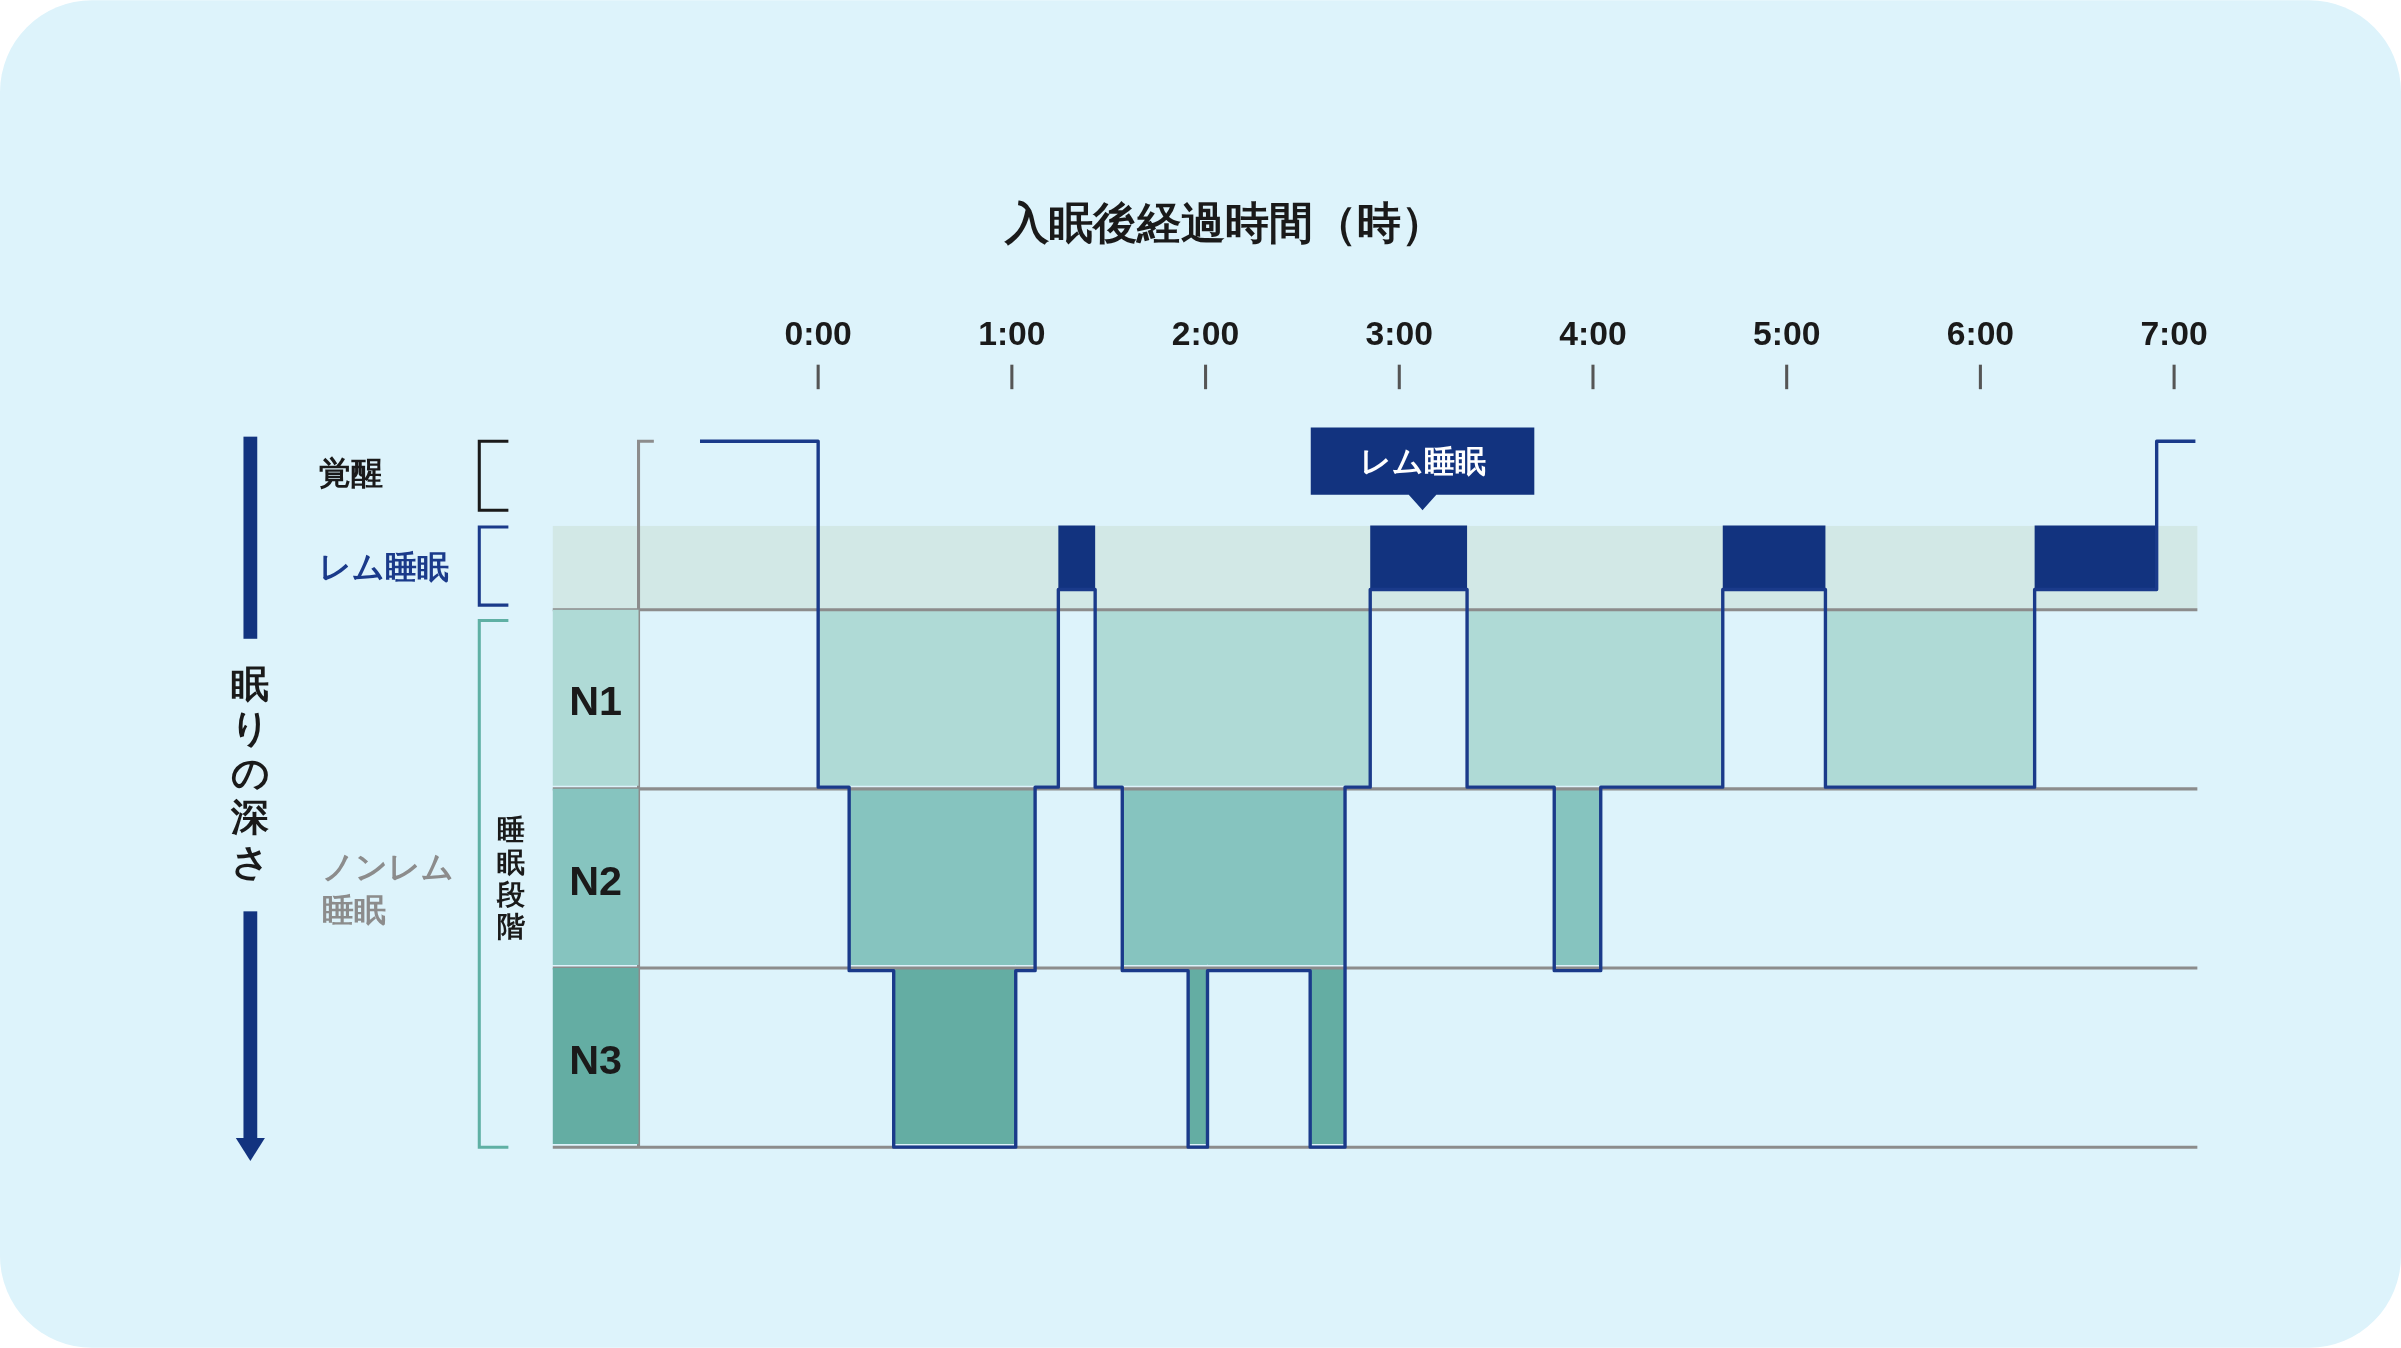  Describe the element at coordinates (1593, 333) in the screenshot. I see `x-tick-label: 4:00` at that location.